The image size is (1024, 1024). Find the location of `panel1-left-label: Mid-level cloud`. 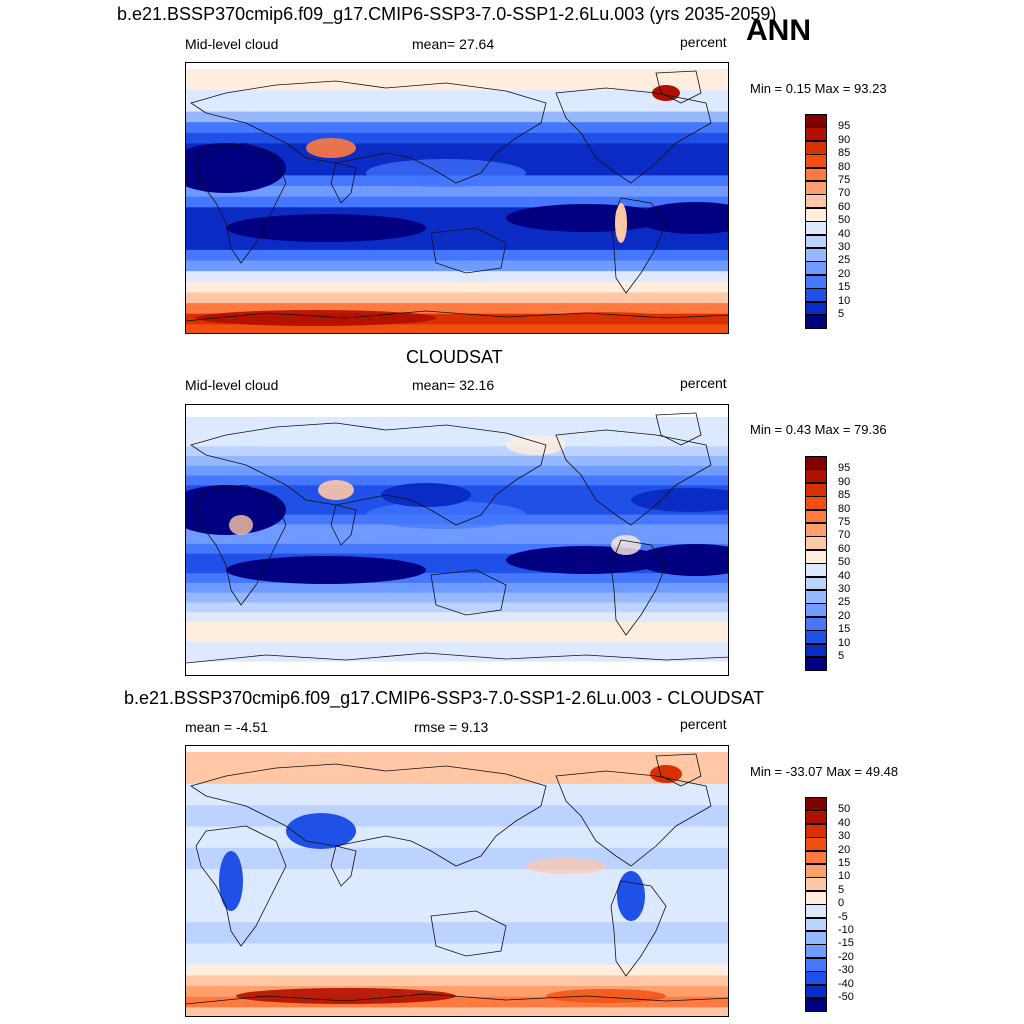

panel1-left-label: Mid-level cloud is located at coordinates (232, 44).